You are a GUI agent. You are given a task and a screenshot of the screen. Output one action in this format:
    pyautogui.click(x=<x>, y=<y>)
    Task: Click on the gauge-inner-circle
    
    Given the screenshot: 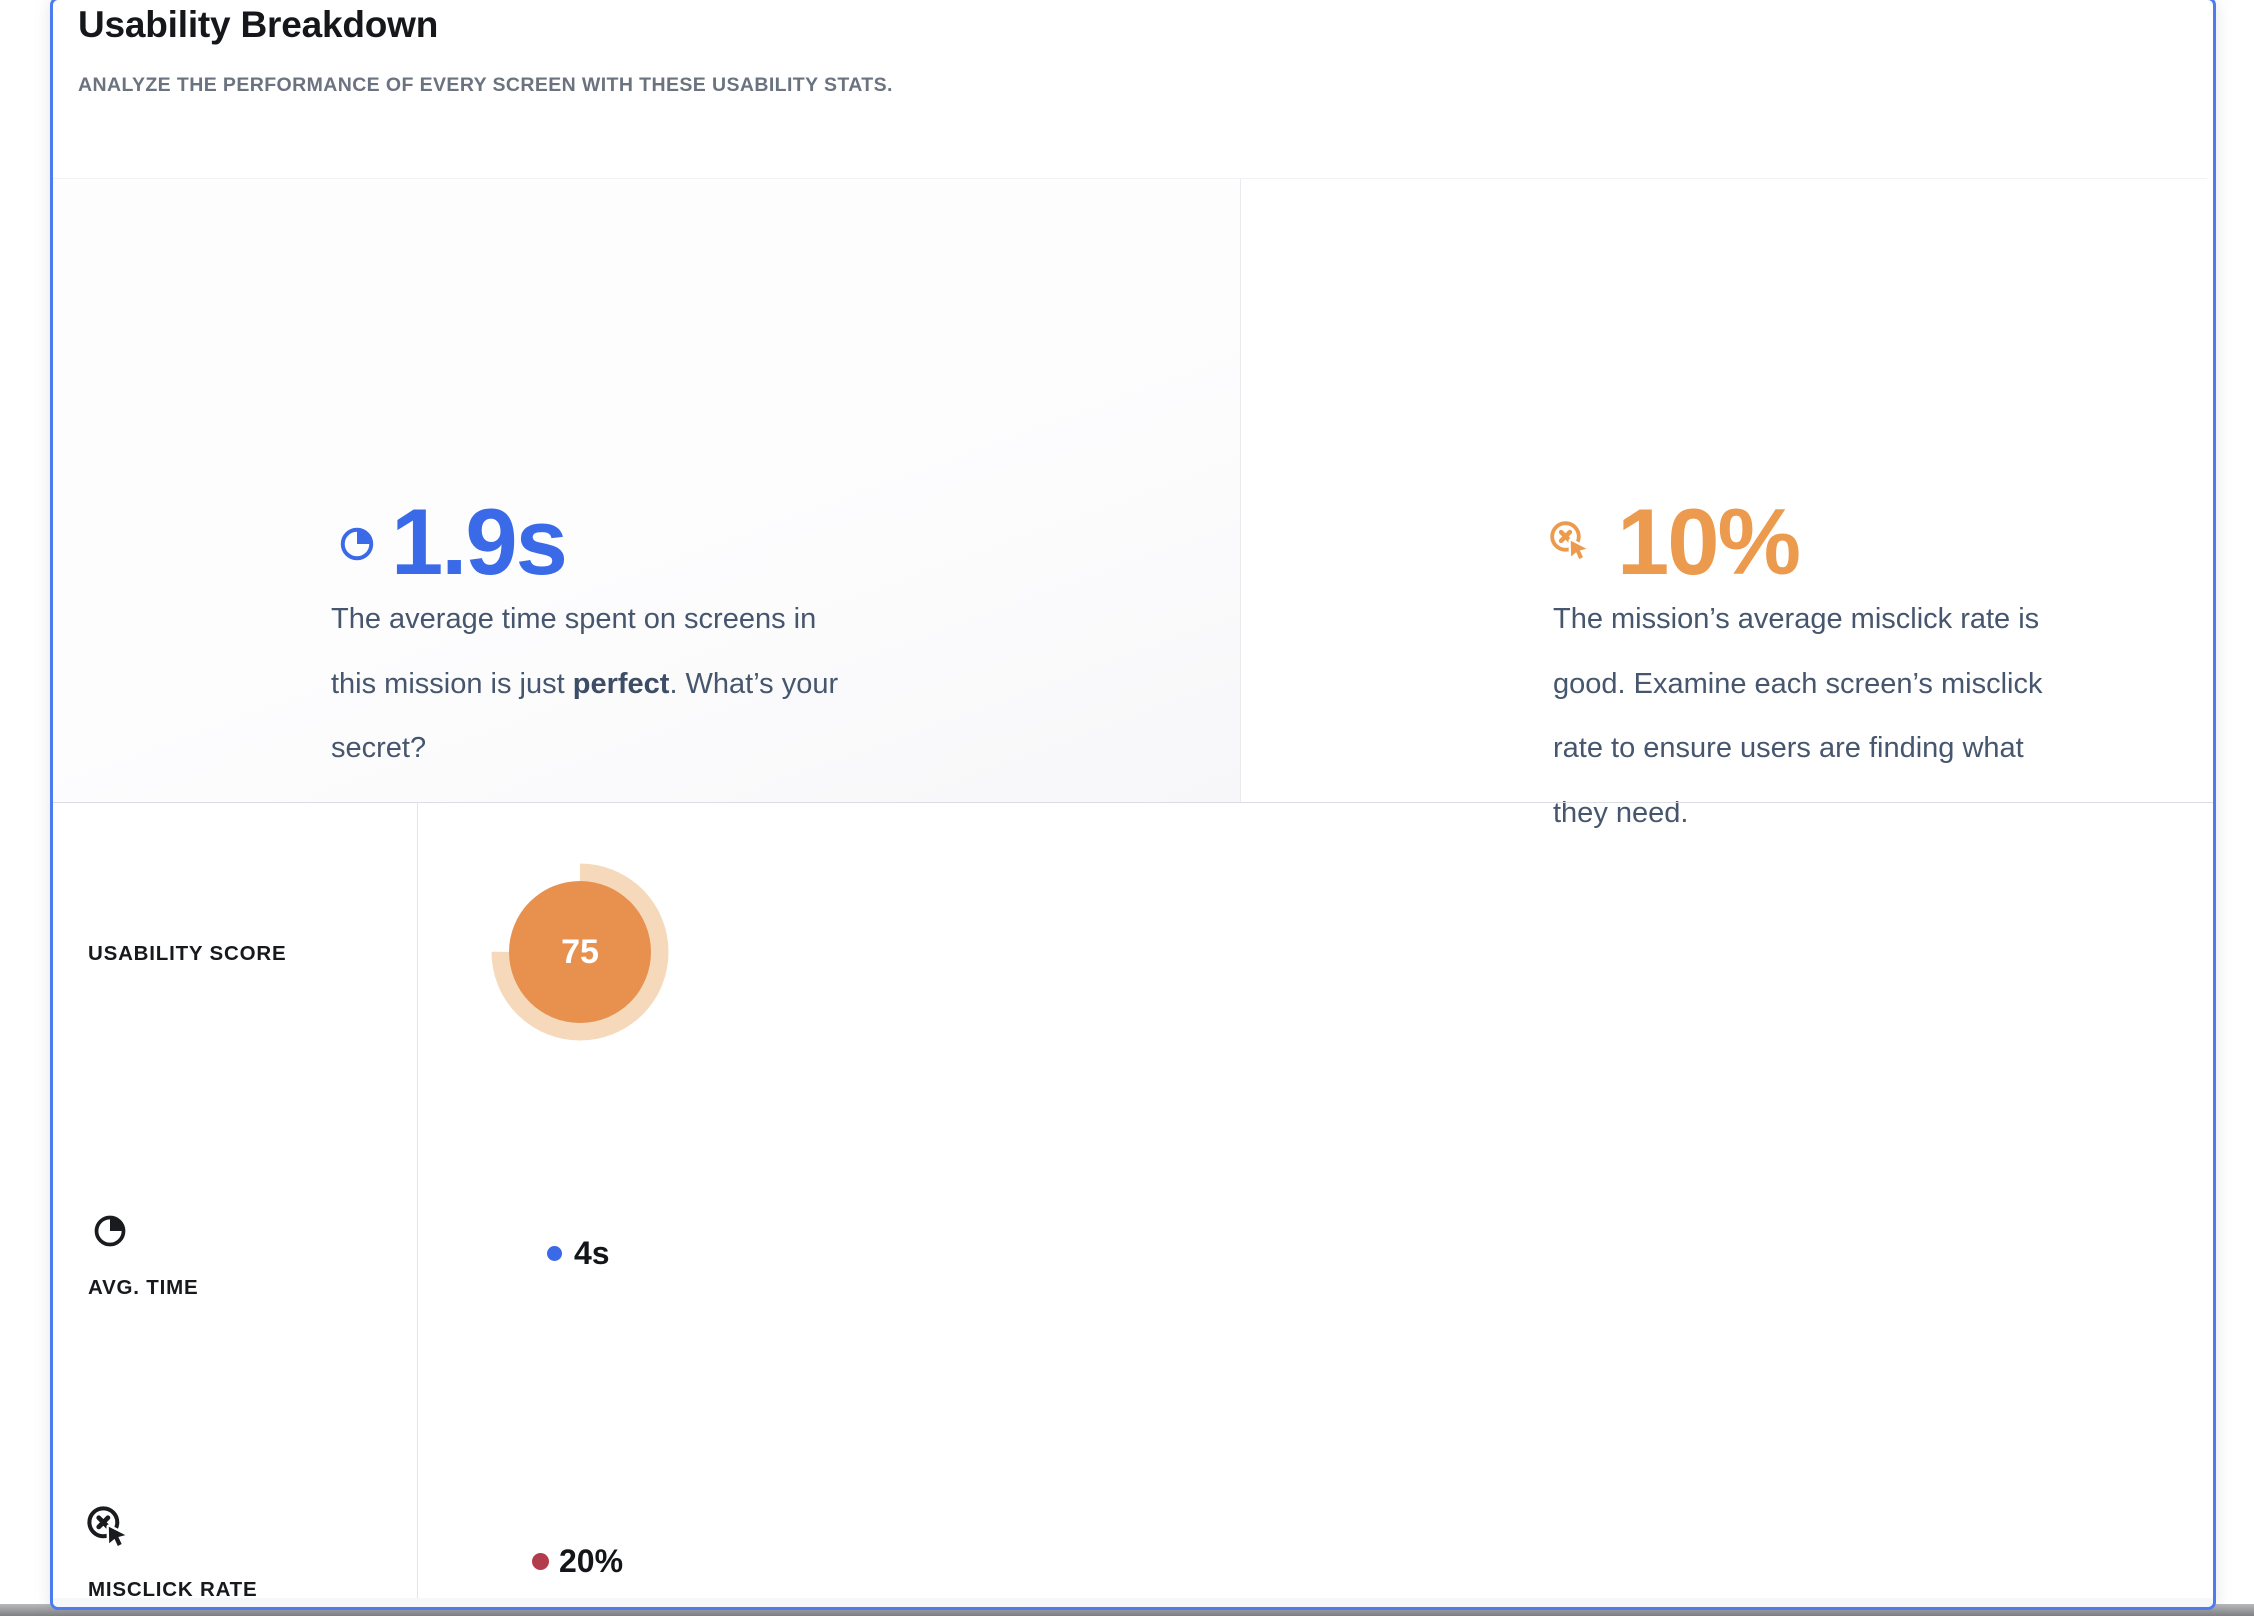 What is the action you would take?
    pyautogui.click(x=580, y=952)
    